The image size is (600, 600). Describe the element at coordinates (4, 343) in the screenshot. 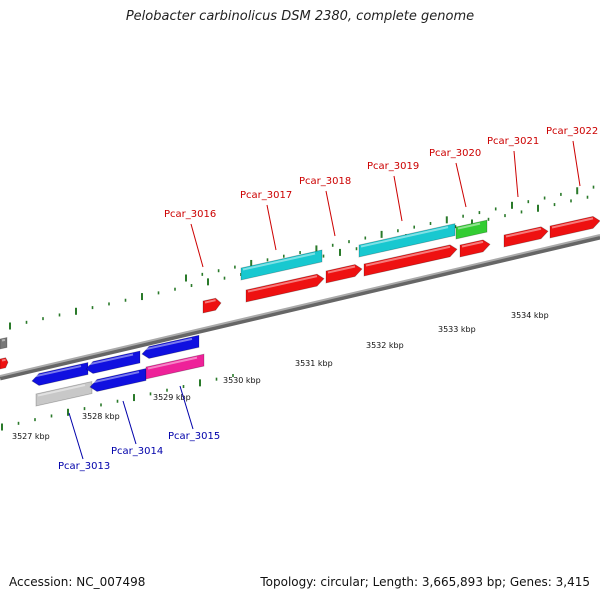

I see `gene-left-edge-gray` at that location.